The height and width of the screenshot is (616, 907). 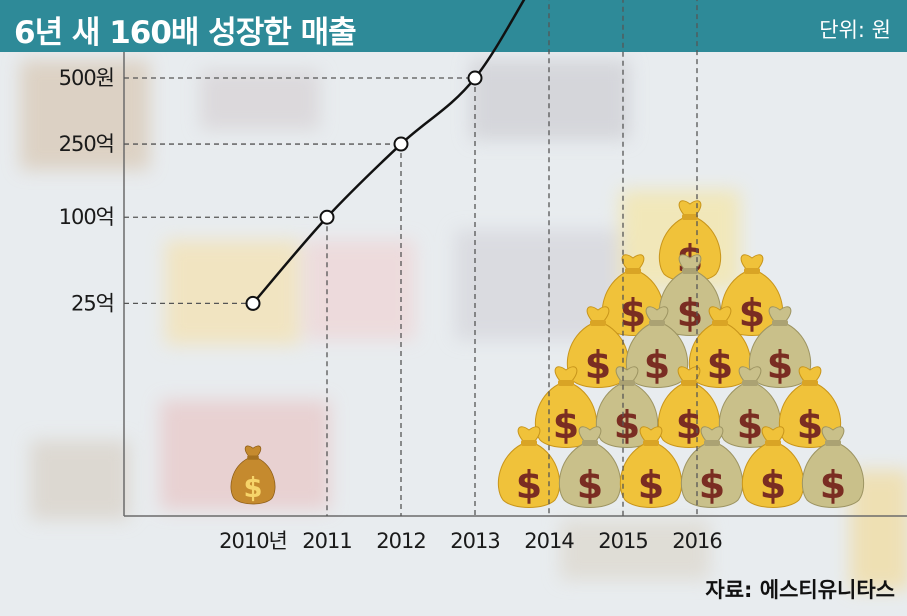 What do you see at coordinates (855, 30) in the screenshot?
I see `unit-label: 단위: 원` at bounding box center [855, 30].